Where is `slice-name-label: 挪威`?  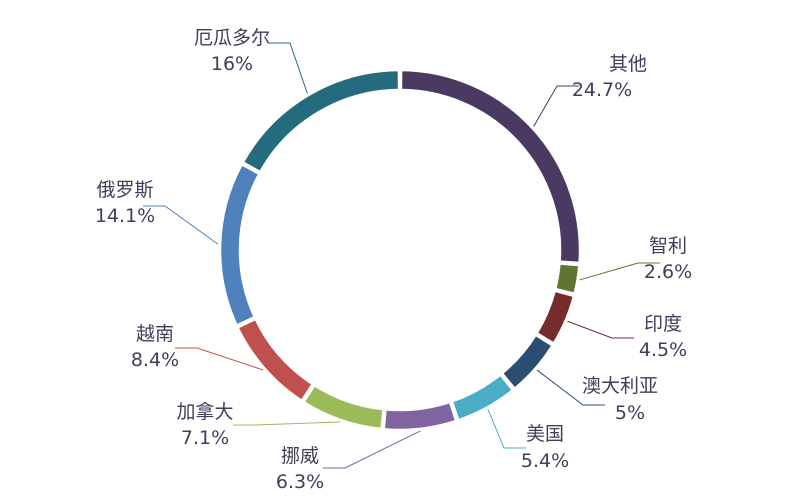 slice-name-label: 挪威 is located at coordinates (300, 456).